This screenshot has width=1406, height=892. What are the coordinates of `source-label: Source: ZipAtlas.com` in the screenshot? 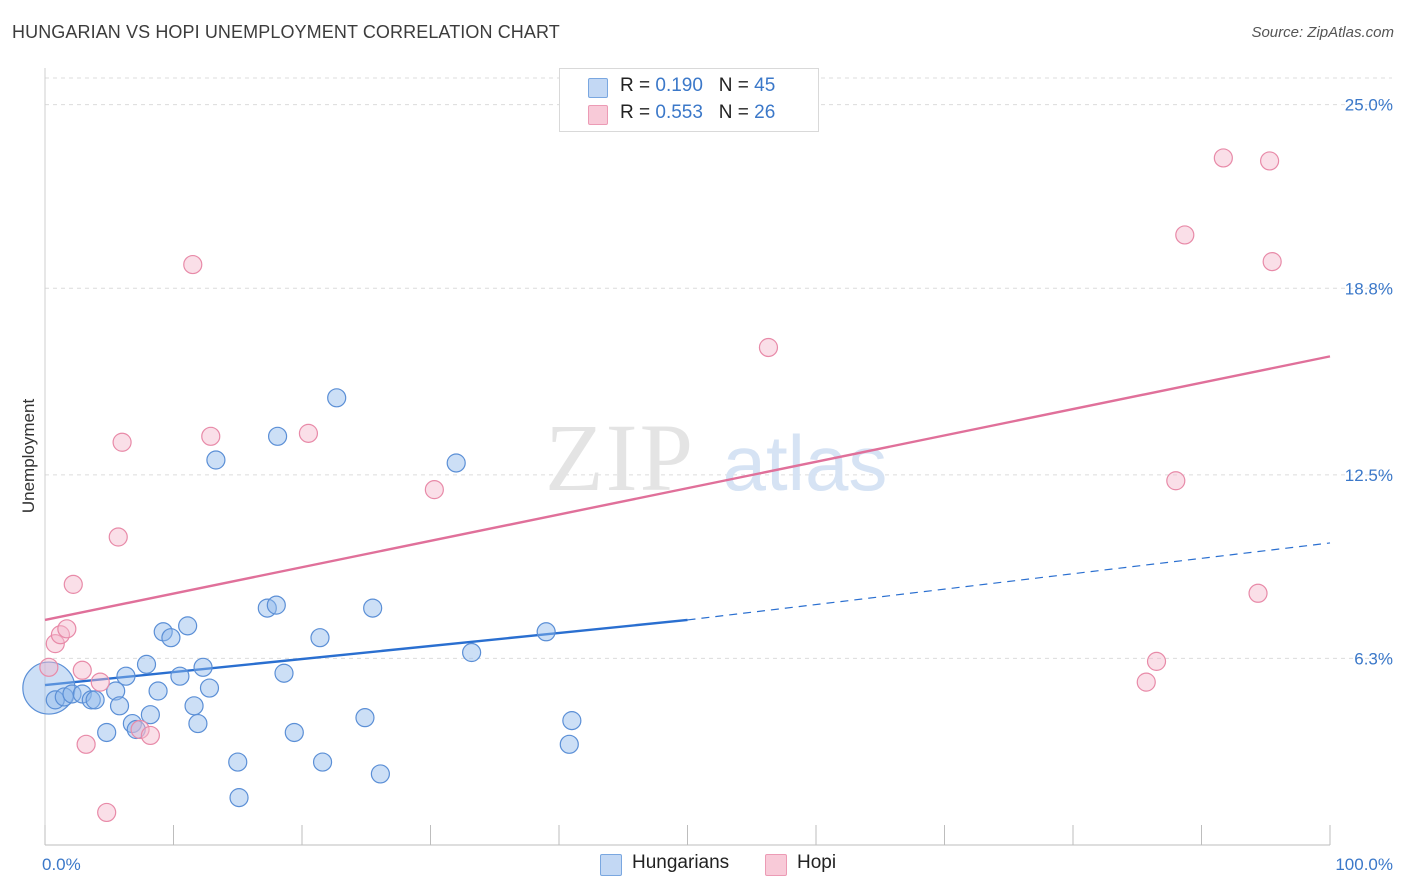 It's located at (1322, 32).